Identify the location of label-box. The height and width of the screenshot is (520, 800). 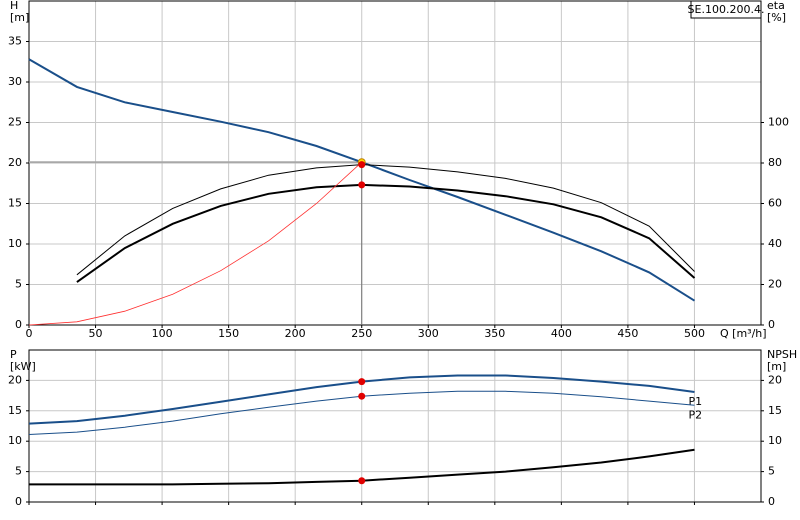
(726, 9).